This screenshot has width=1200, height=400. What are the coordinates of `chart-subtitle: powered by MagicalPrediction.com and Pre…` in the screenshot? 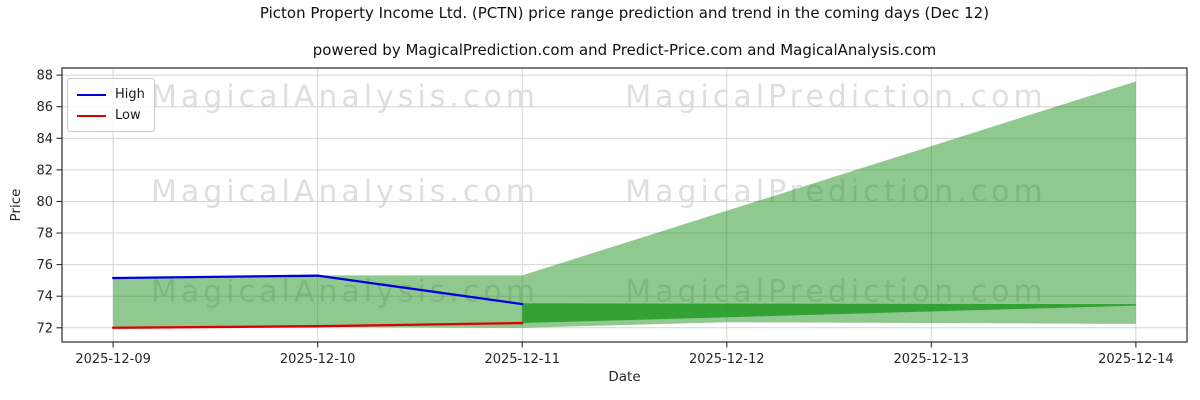 It's located at (624, 50).